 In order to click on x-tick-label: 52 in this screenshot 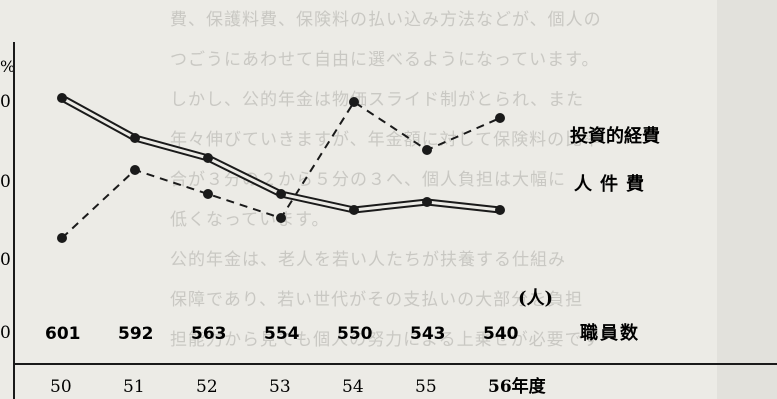, I will do `click(207, 387)`.